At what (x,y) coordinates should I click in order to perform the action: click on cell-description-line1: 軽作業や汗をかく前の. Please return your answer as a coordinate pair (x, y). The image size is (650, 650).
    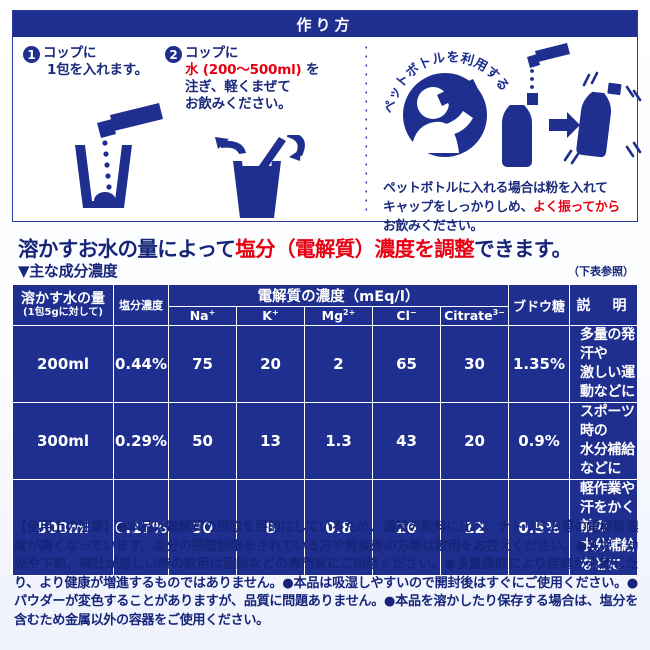
    Looking at the image, I should click on (607, 508).